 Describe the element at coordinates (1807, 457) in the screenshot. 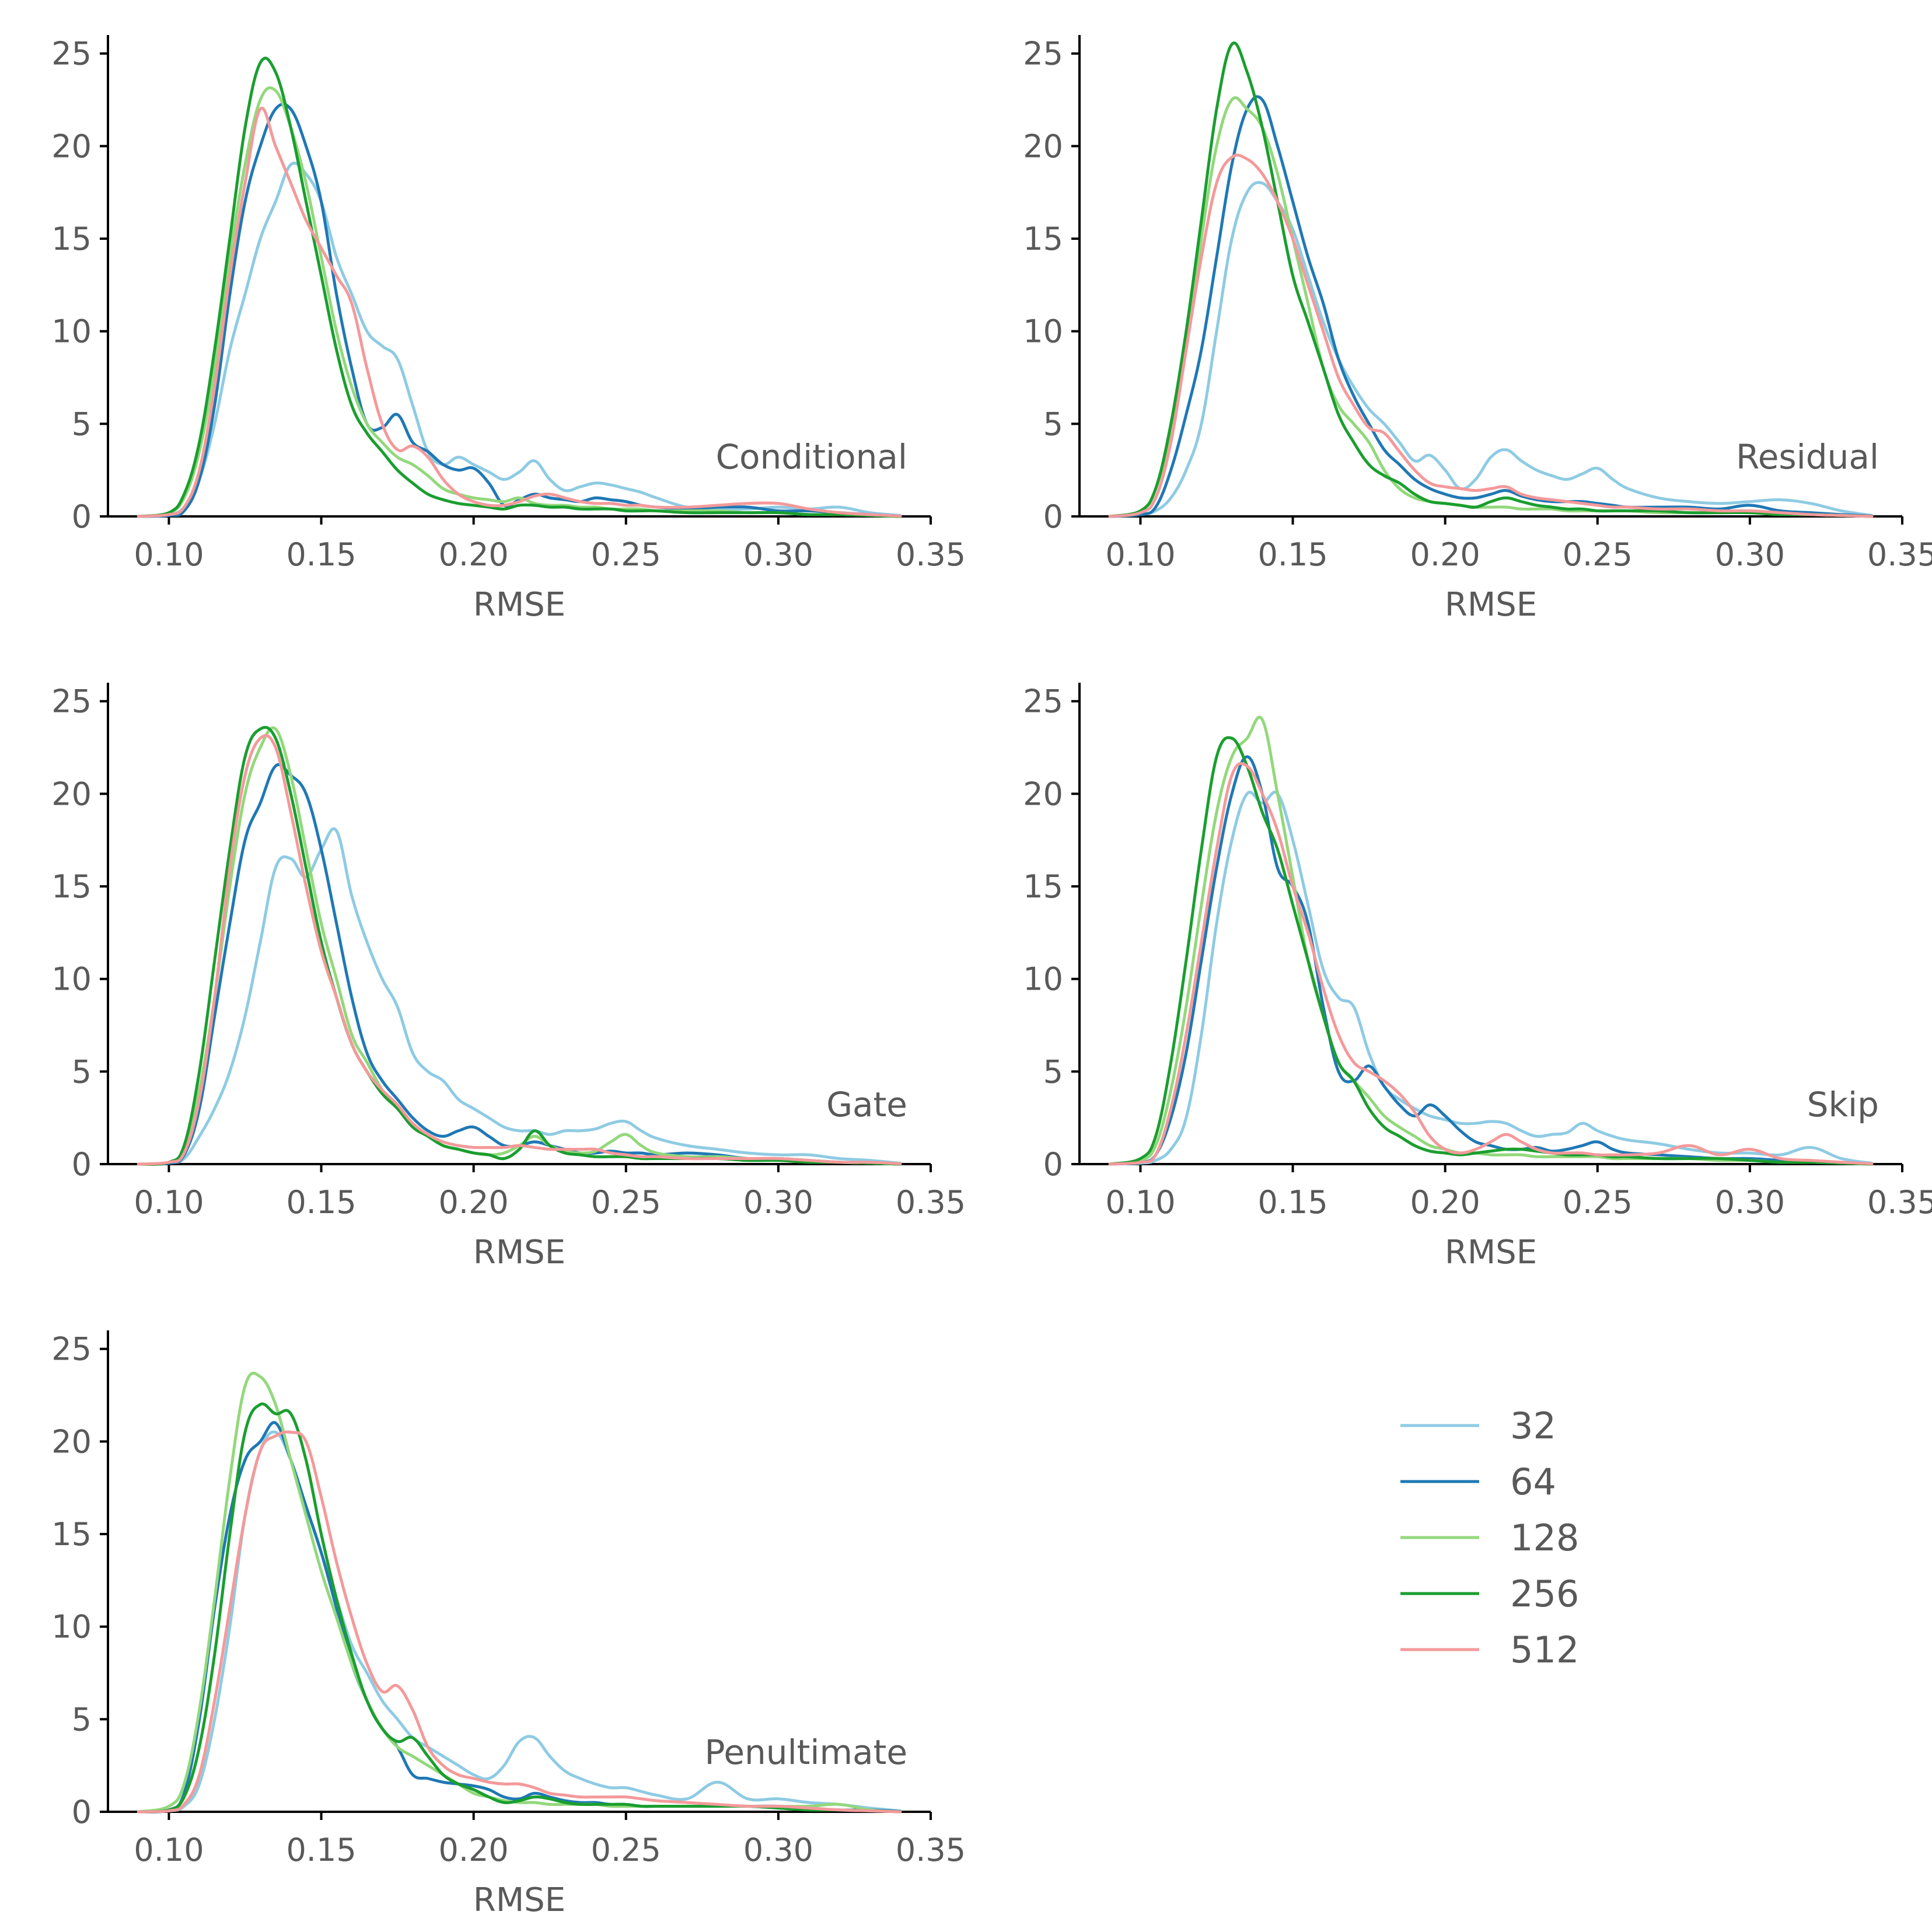

I see `panel-title: Residual` at that location.